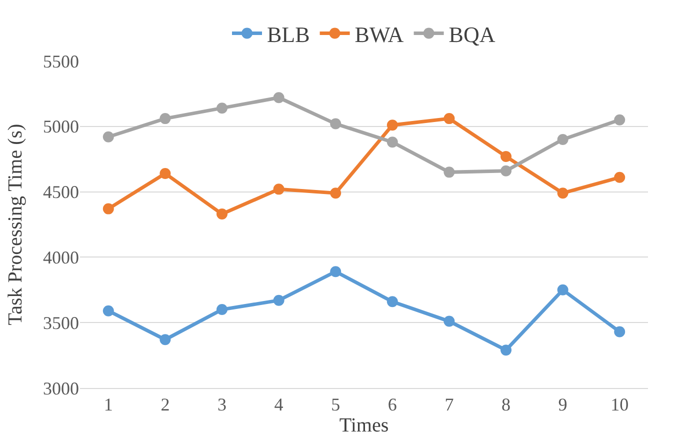  What do you see at coordinates (506, 404) in the screenshot?
I see `x-tick-label: 8` at bounding box center [506, 404].